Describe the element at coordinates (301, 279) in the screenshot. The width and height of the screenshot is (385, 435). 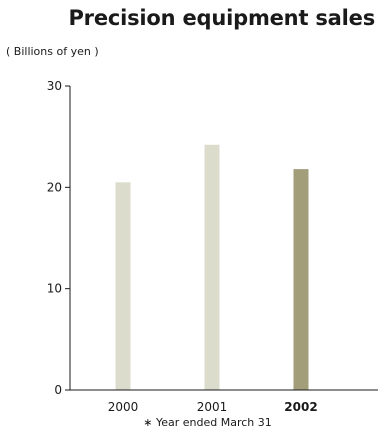
I see `bar-2002` at that location.